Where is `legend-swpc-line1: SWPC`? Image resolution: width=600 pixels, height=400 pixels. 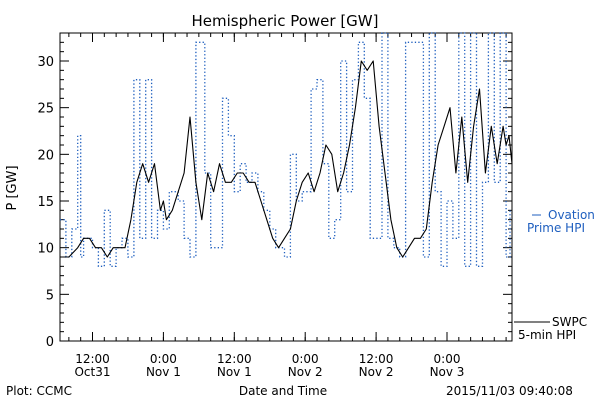
legend-swpc-line1: SWPC is located at coordinates (569, 322).